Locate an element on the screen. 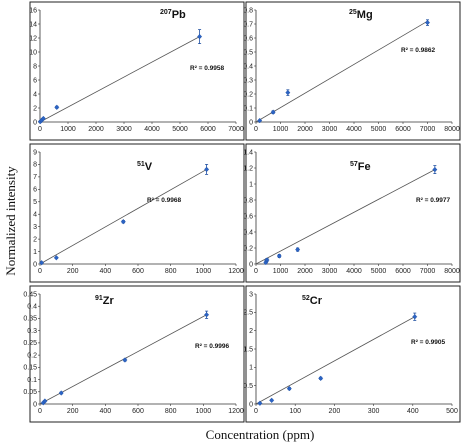 Image resolution: width=474 pixels, height=443 pixels. y-tick-label: 14 is located at coordinates (33, 24).